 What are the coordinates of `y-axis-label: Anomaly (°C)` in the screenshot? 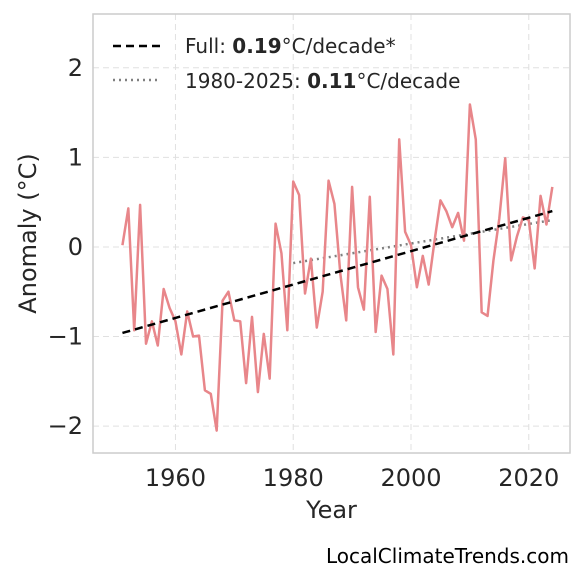 It's located at (28, 233).